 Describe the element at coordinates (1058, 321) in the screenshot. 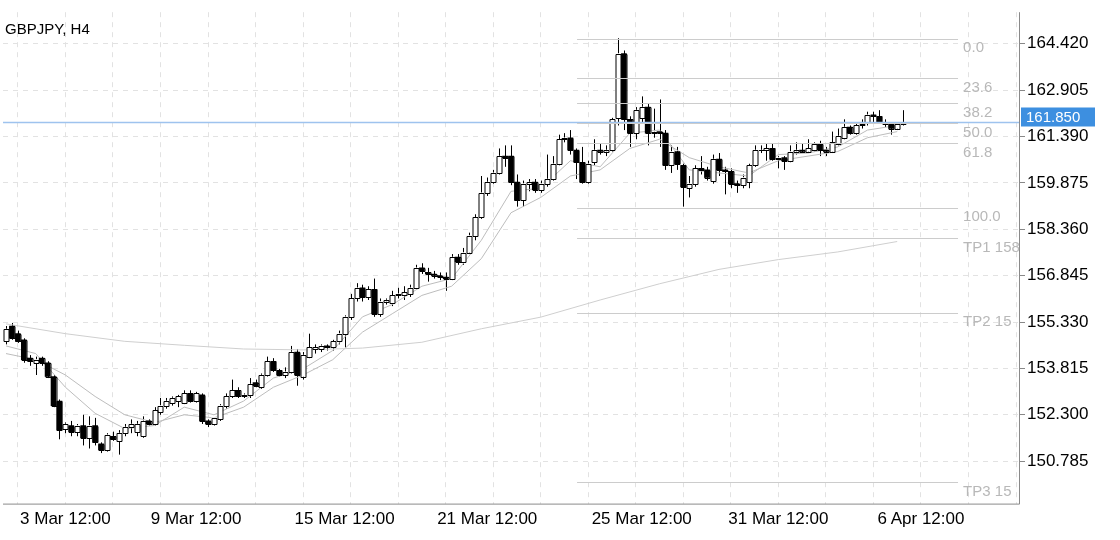

I see `y-tick-label: 155.330` at that location.